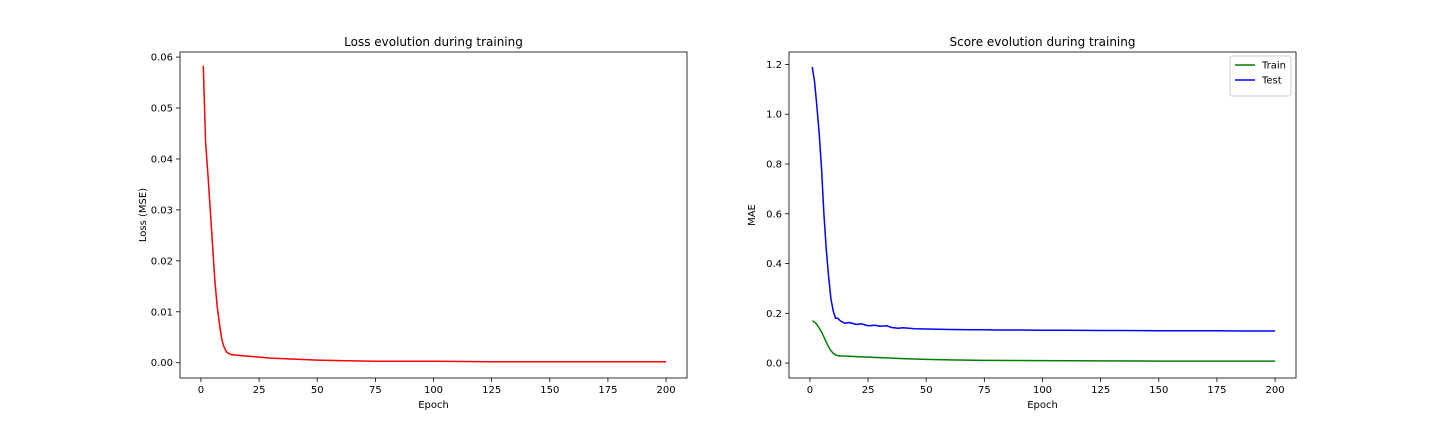  What do you see at coordinates (201, 390) in the screenshot?
I see `loss-chart-xtick-label: 0` at bounding box center [201, 390].